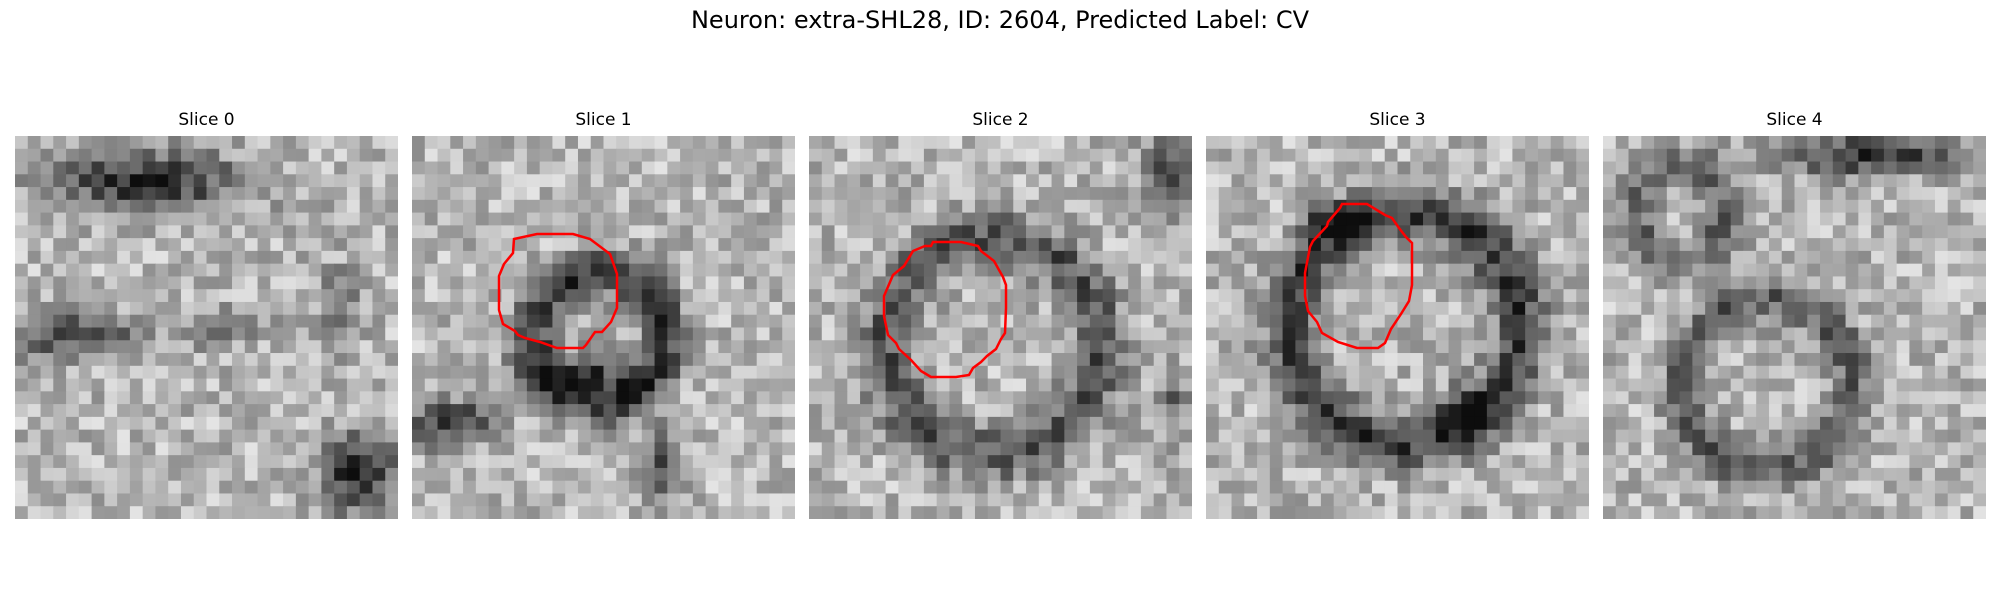 This screenshot has width=2000, height=600. I want to click on panel-title: Slice 4, so click(1794, 120).